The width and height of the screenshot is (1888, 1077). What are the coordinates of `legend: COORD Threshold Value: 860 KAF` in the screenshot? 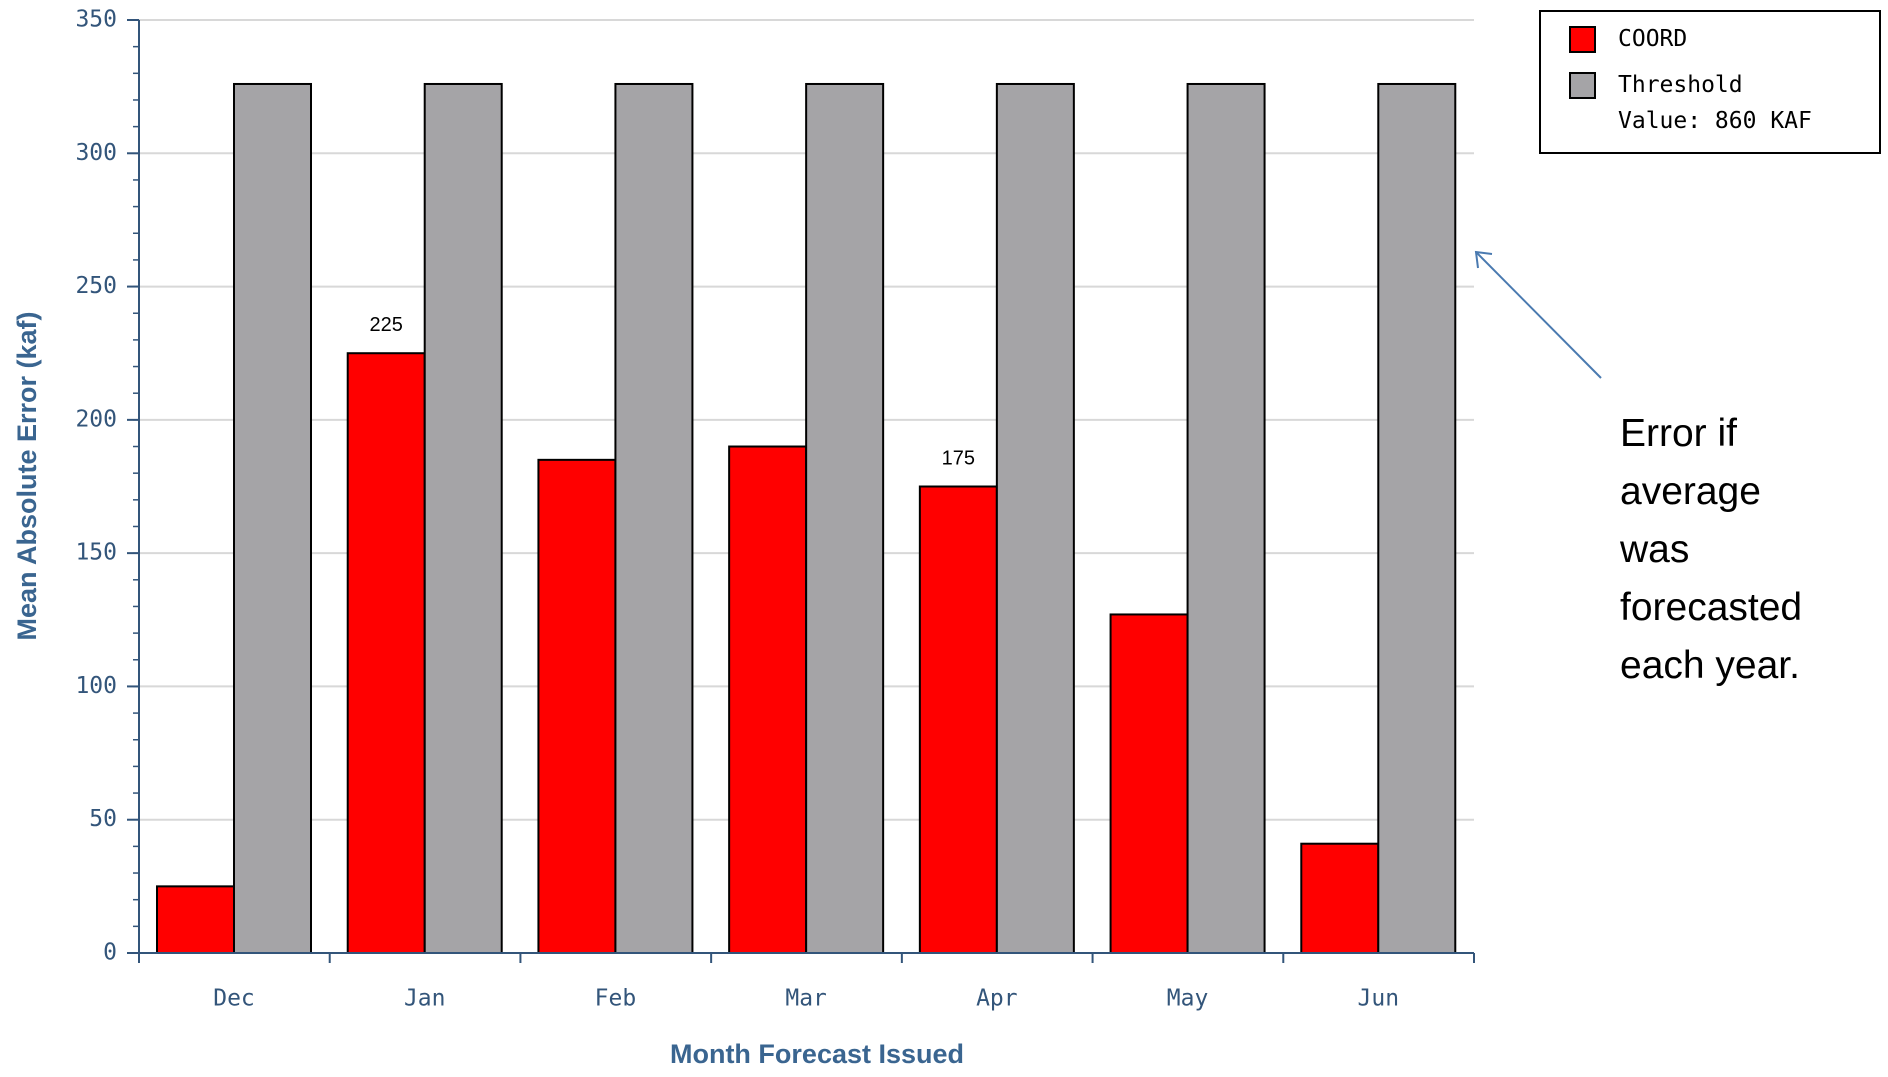 It's located at (1710, 82).